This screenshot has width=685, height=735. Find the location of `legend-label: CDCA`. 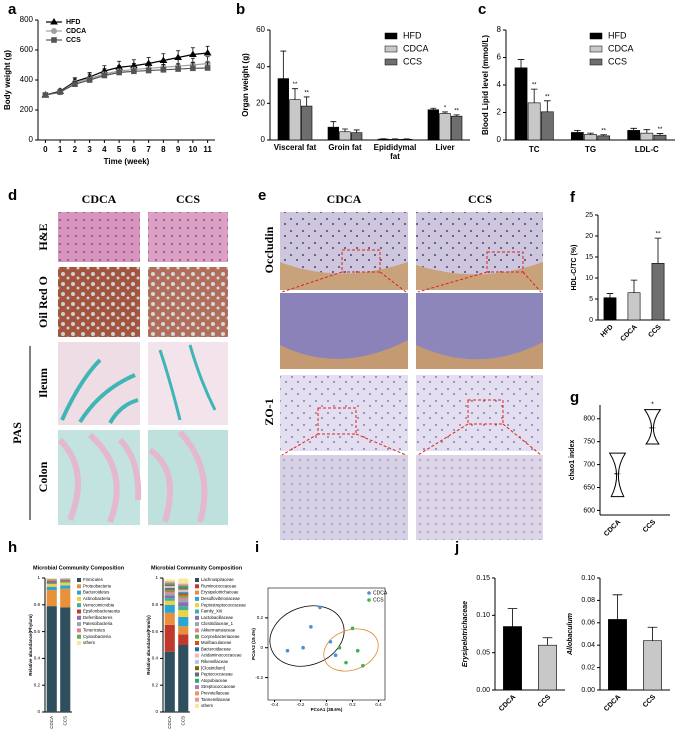

legend-label: CDCA is located at coordinates (76, 31).